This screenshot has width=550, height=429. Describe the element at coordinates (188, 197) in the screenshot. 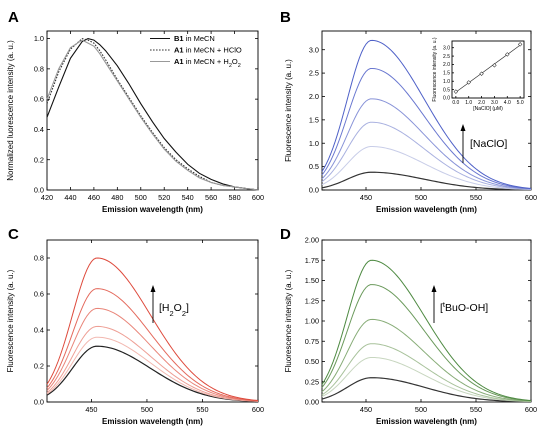

I see `x-tick-label: 540` at that location.